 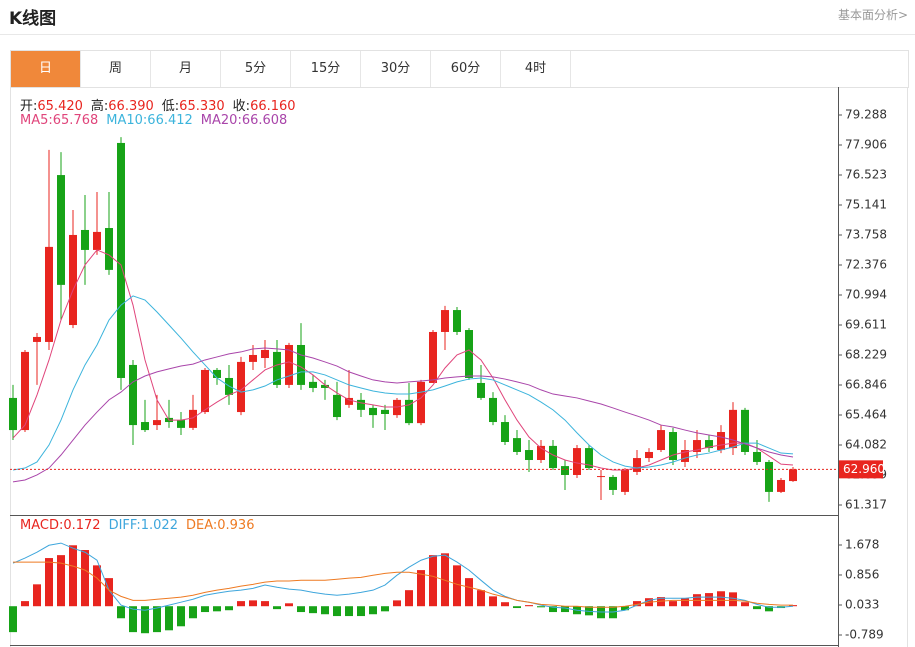 I want to click on period-tab: 60分, so click(x=466, y=69).